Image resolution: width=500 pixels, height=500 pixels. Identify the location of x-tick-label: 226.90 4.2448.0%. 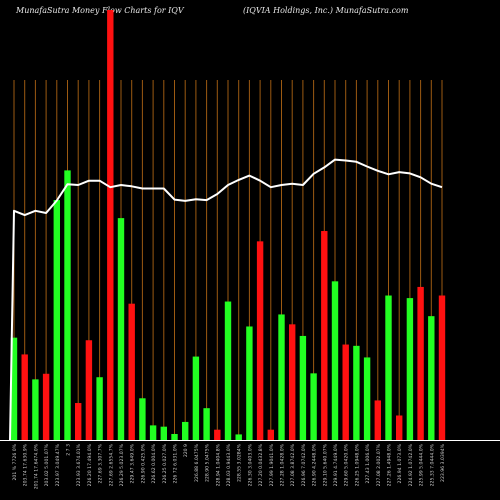
(315, 464).